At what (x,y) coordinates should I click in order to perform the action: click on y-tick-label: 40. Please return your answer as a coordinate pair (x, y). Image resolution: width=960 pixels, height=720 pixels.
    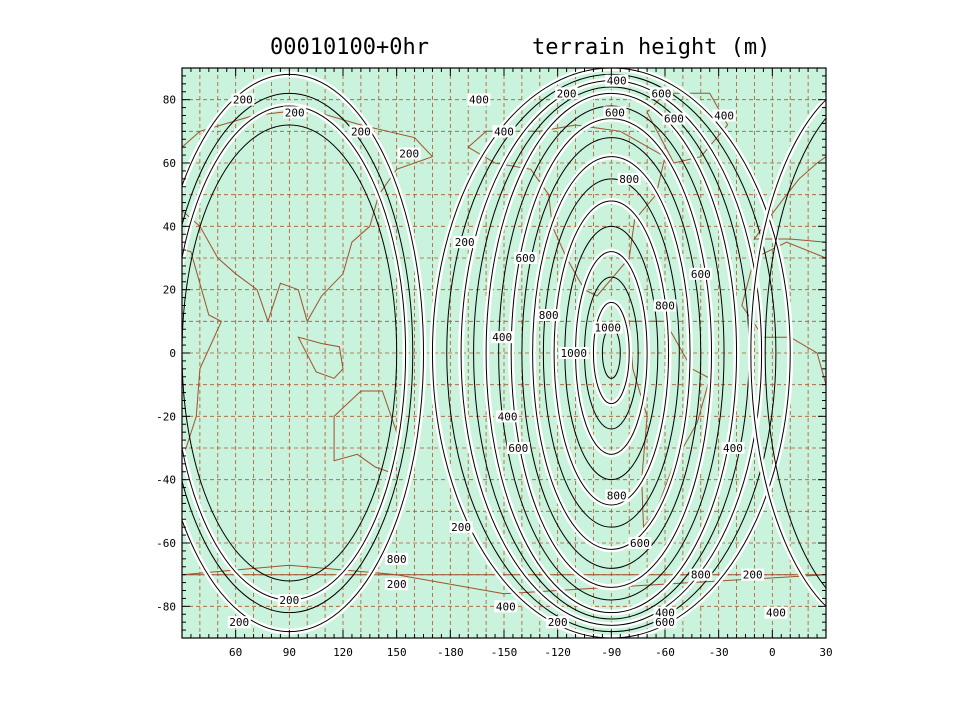
    Looking at the image, I should click on (169, 226).